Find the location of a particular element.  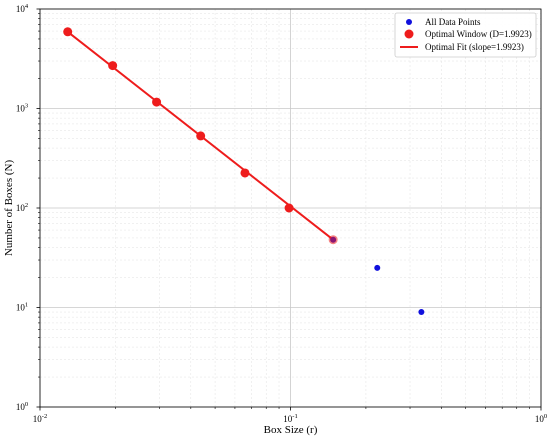

y-tick-exponent: 3 is located at coordinates (26, 106).